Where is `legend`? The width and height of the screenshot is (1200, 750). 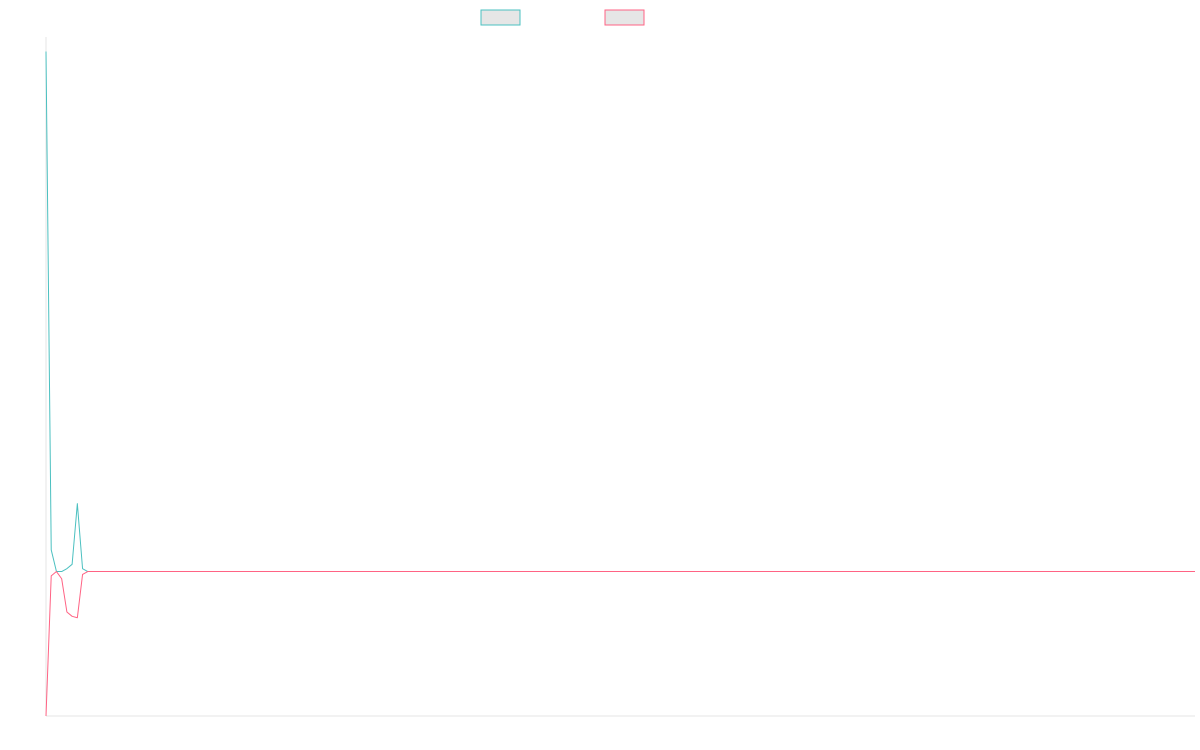
legend is located at coordinates (562, 17).